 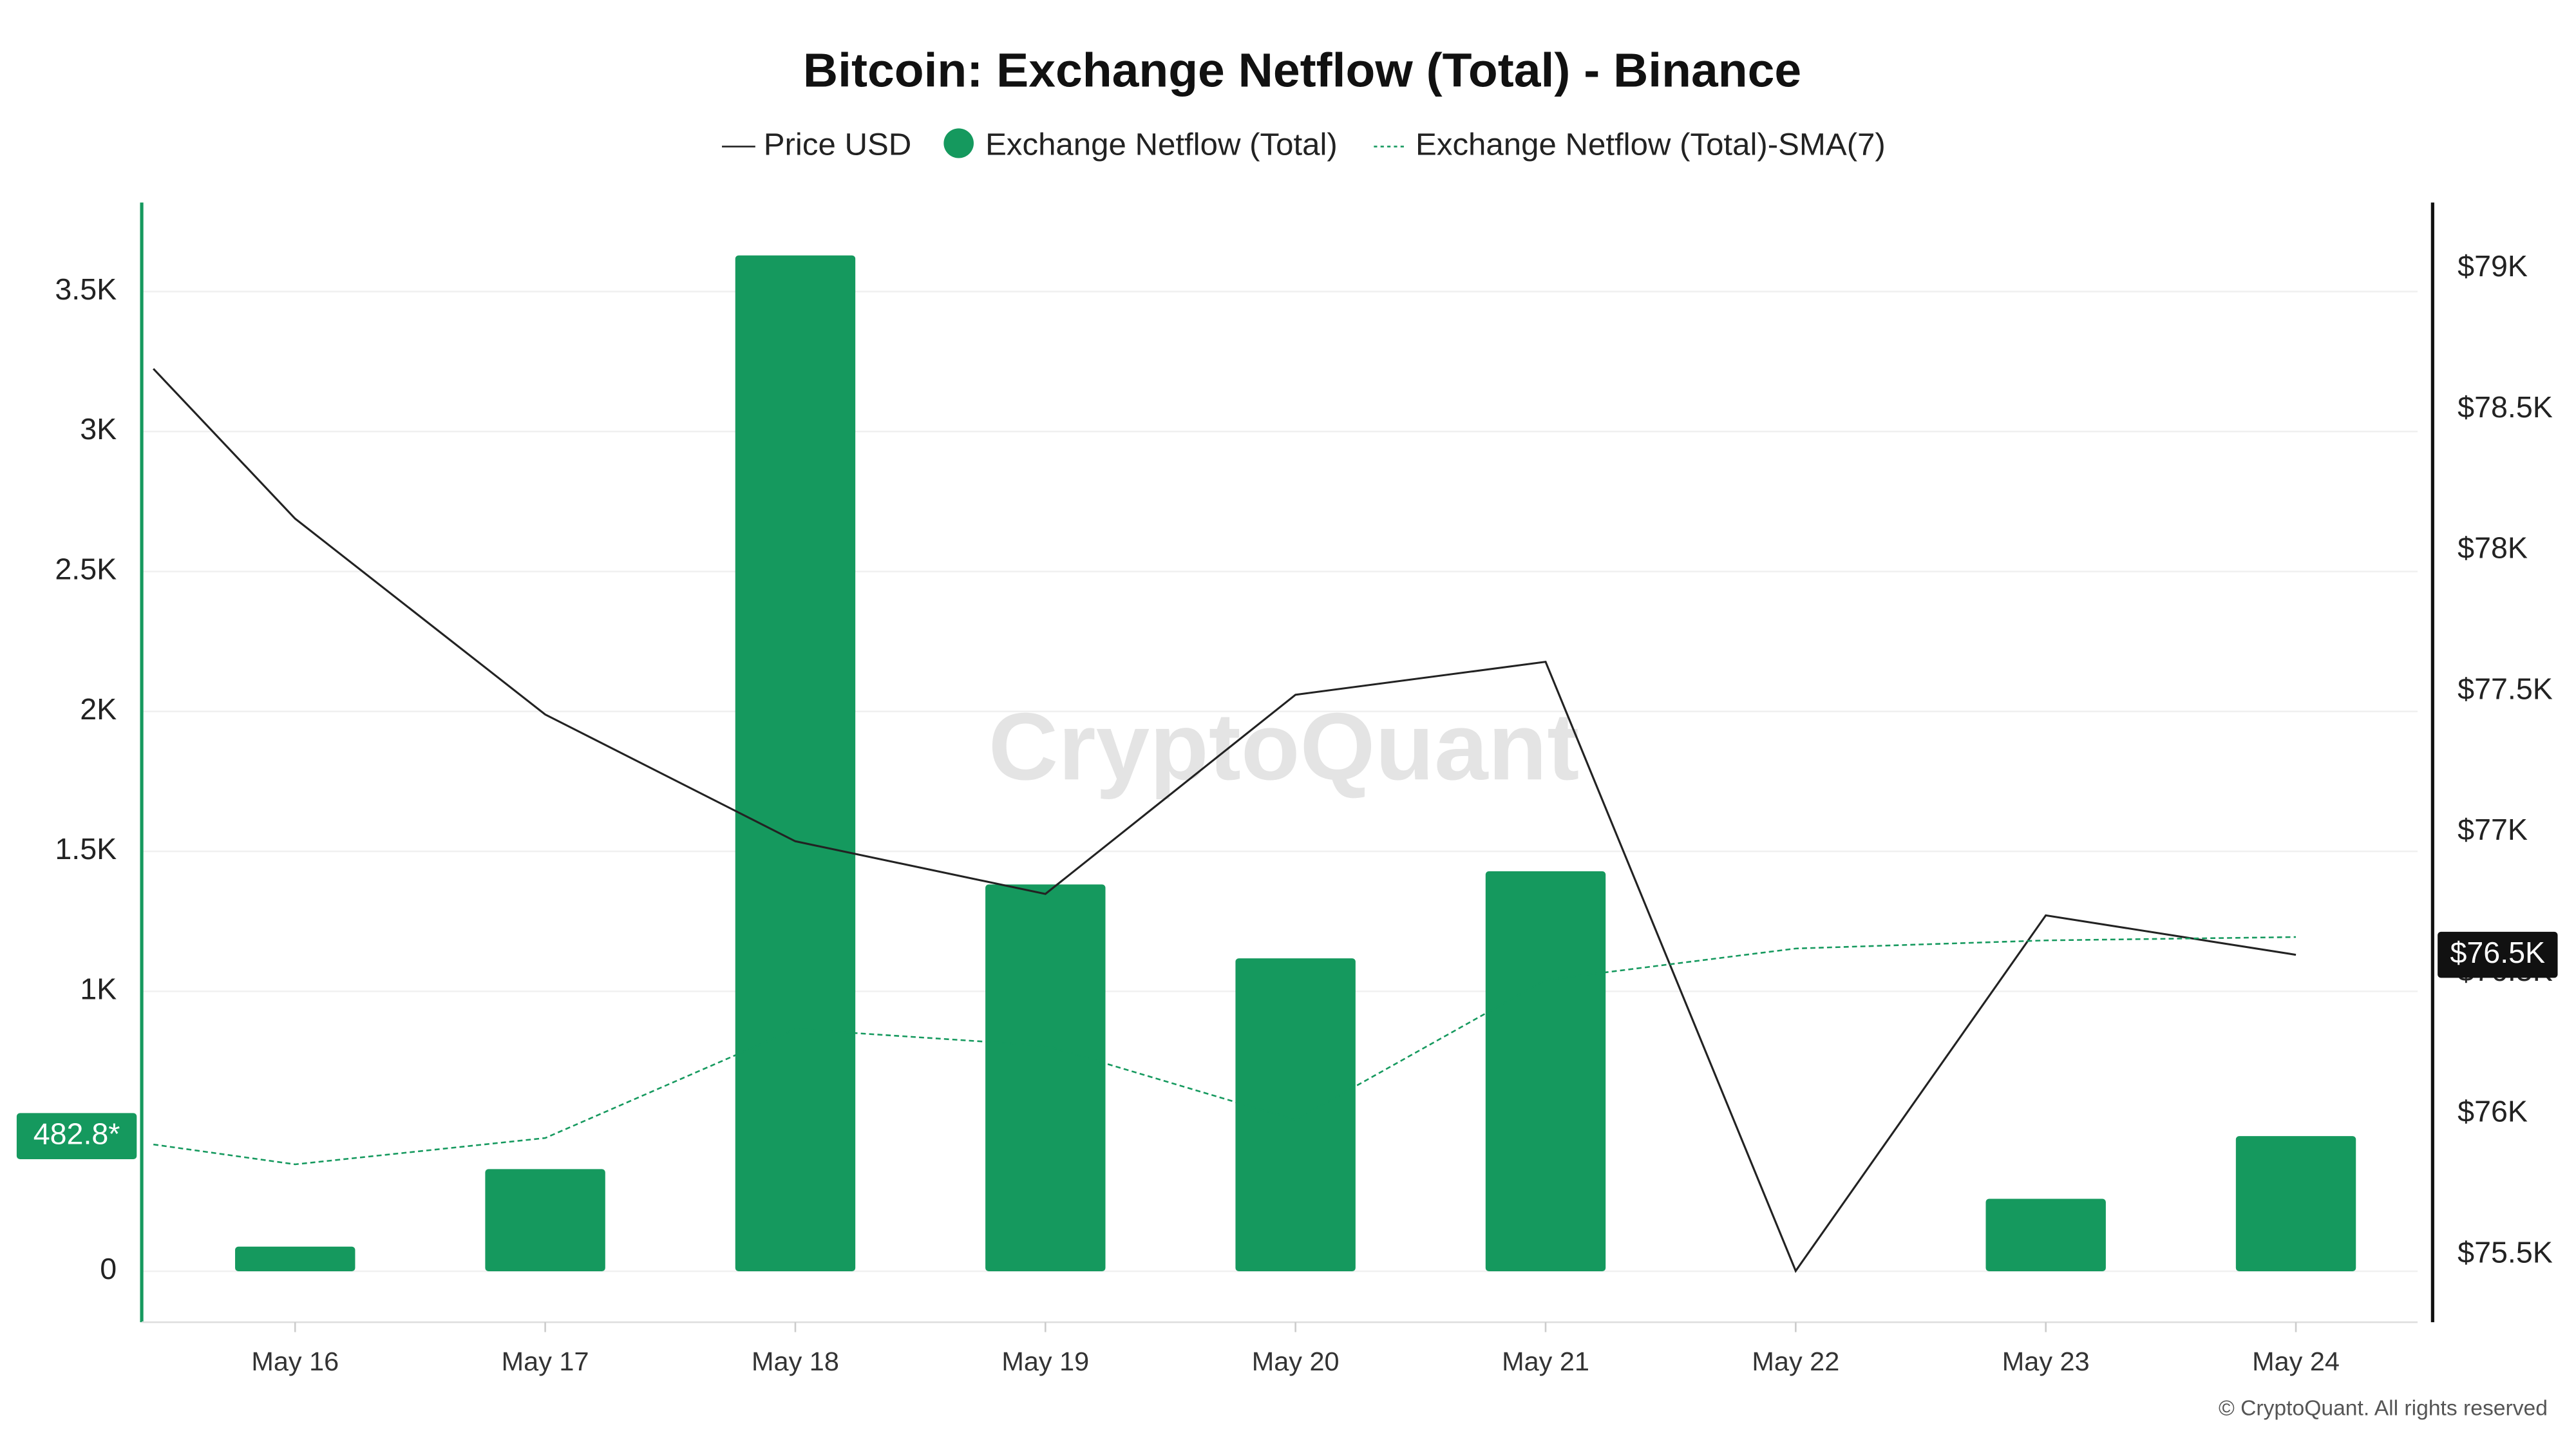 I want to click on current-price-badge, so click(x=2498, y=954).